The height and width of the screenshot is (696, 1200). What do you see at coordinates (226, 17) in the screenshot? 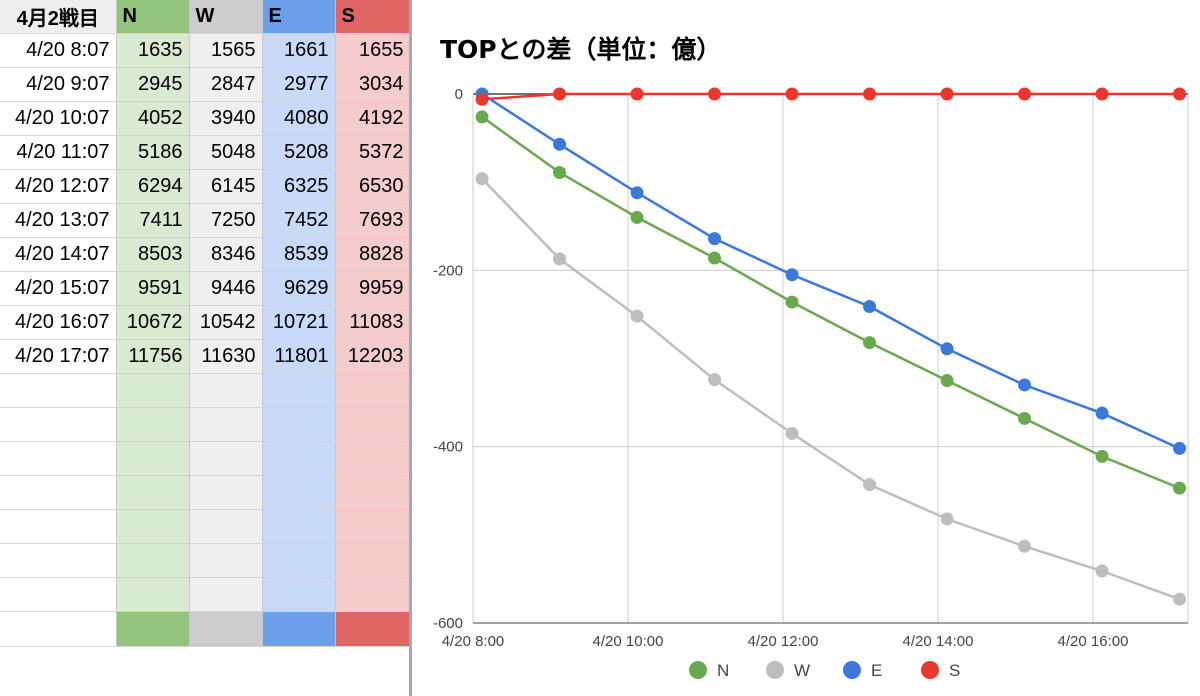
I see `header-cell-w: W` at bounding box center [226, 17].